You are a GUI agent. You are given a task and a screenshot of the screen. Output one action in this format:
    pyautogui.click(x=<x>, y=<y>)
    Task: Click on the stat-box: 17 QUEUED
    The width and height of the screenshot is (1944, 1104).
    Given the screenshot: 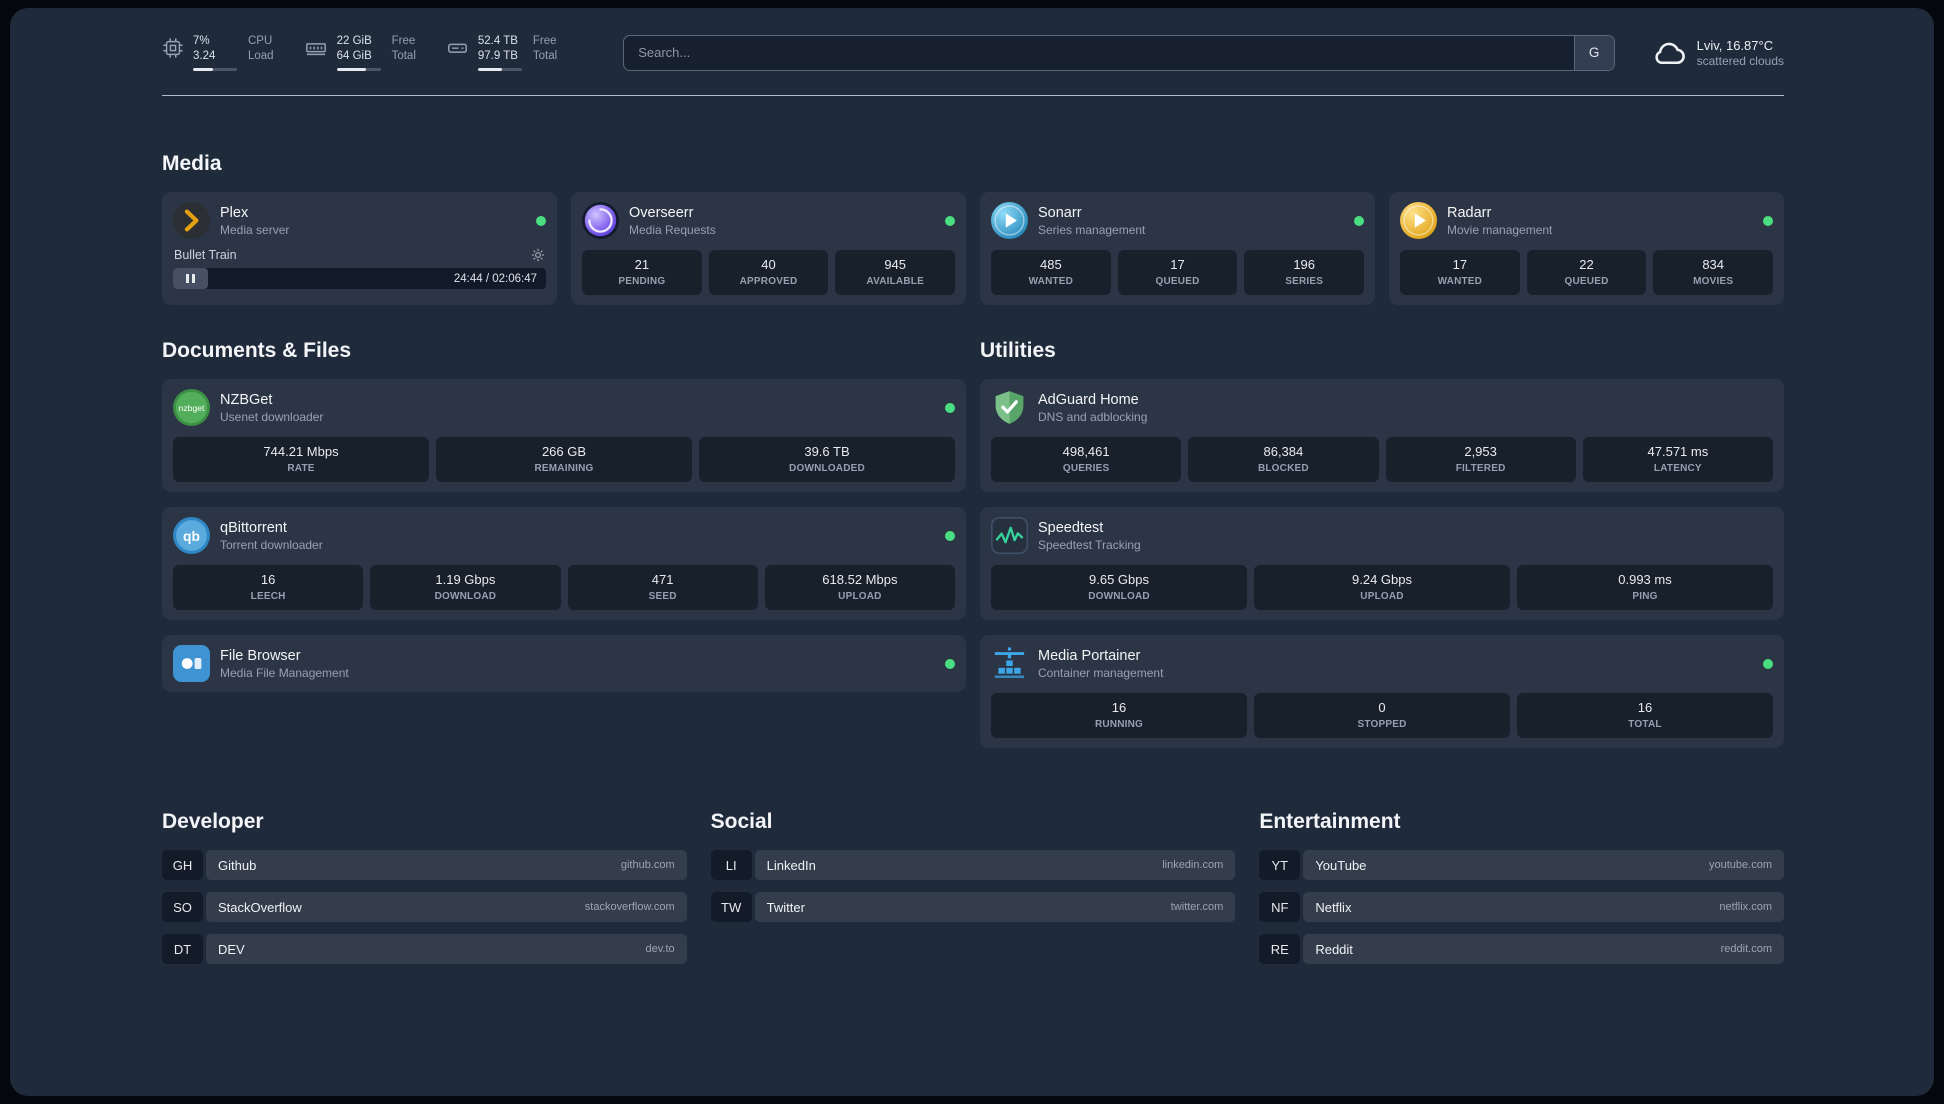 What is the action you would take?
    pyautogui.click(x=1177, y=272)
    